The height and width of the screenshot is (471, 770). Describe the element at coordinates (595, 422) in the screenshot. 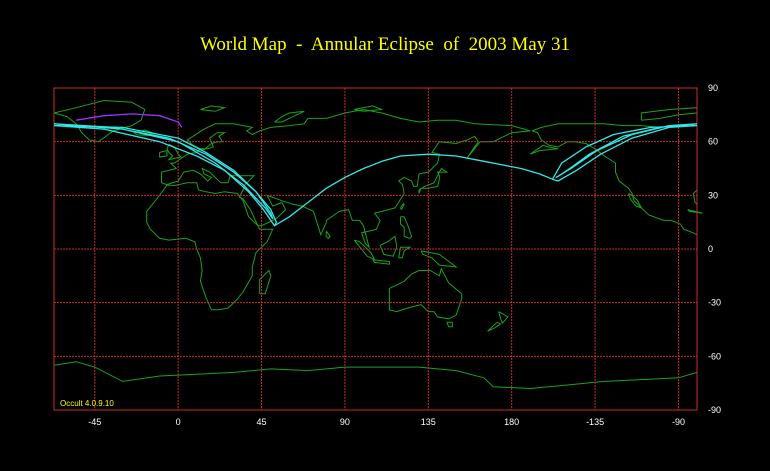

I see `longitude-tick-label: -135` at that location.